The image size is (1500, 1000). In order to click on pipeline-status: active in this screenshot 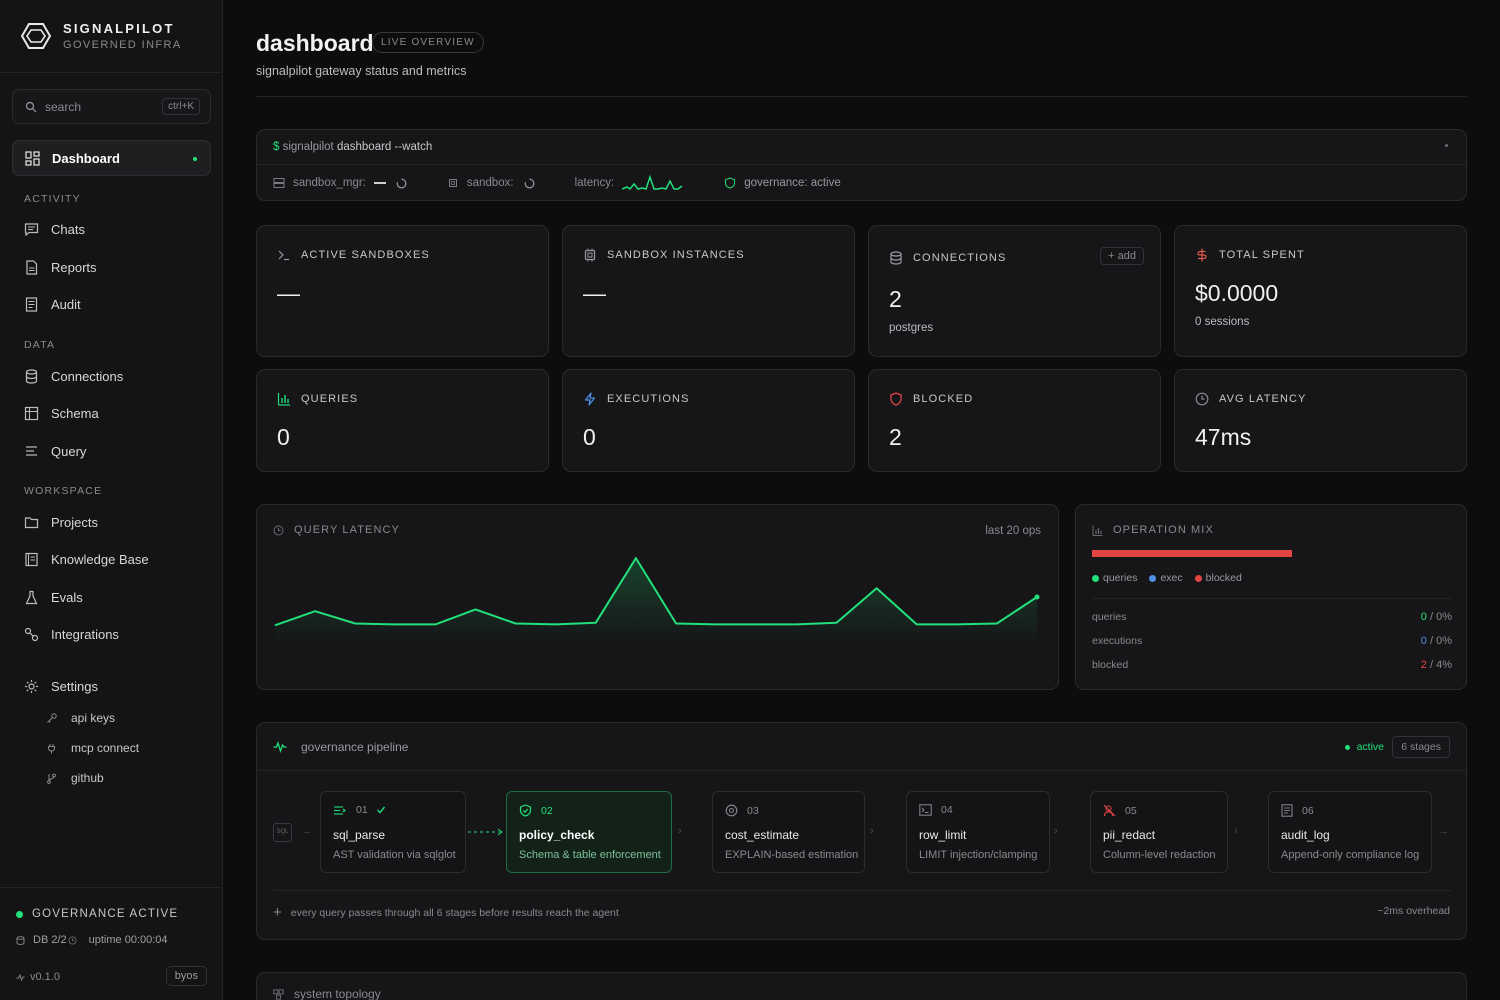, I will do `click(1364, 747)`.